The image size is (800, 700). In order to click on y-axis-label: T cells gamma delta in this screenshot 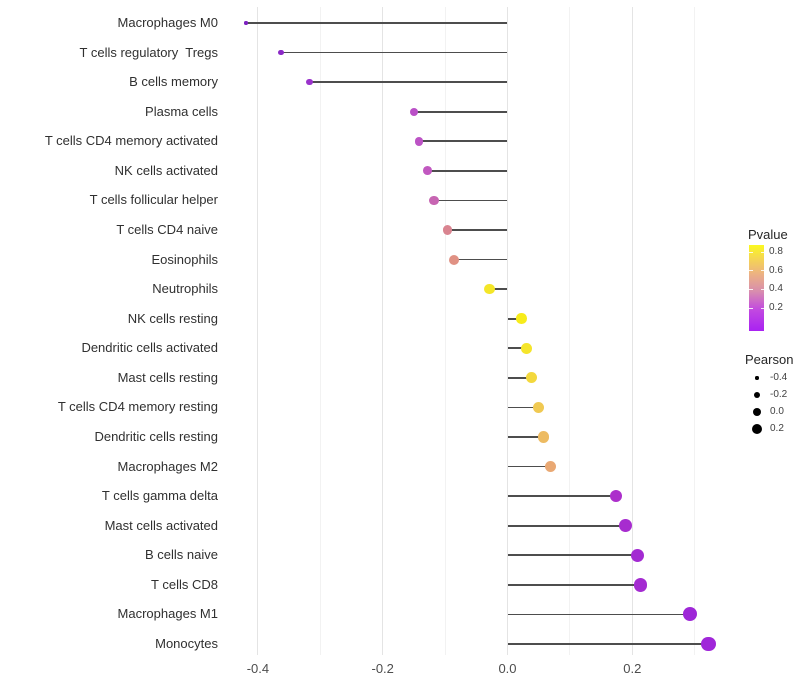, I will do `click(159, 496)`.